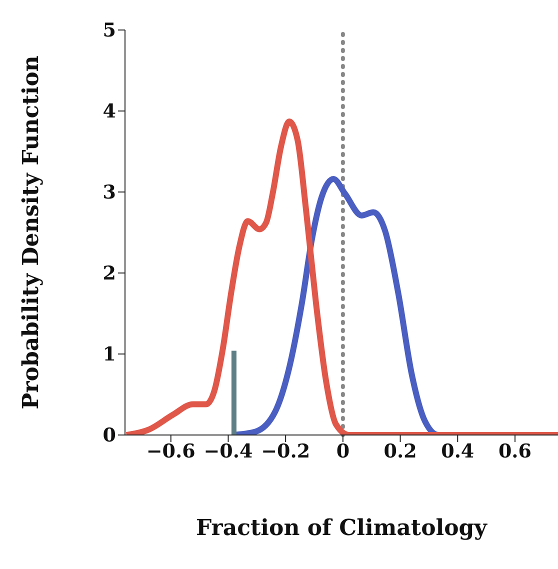  I want to click on x-tick-label: 0.2, so click(400, 451).